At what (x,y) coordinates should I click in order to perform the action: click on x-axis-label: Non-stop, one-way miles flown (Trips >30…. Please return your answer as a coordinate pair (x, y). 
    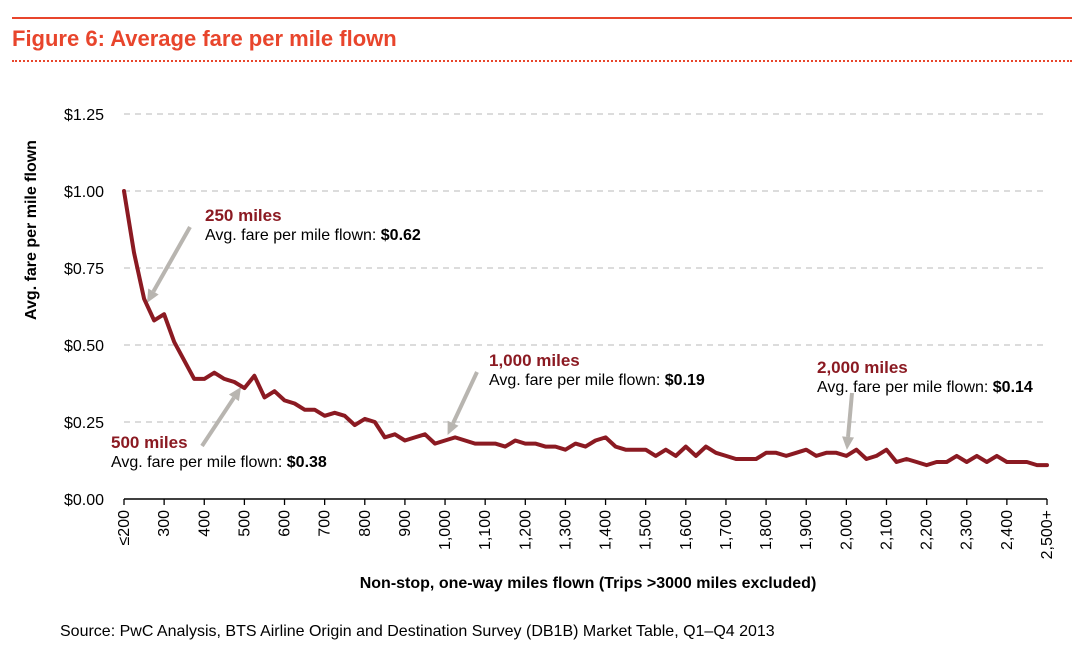
    Looking at the image, I should click on (588, 583).